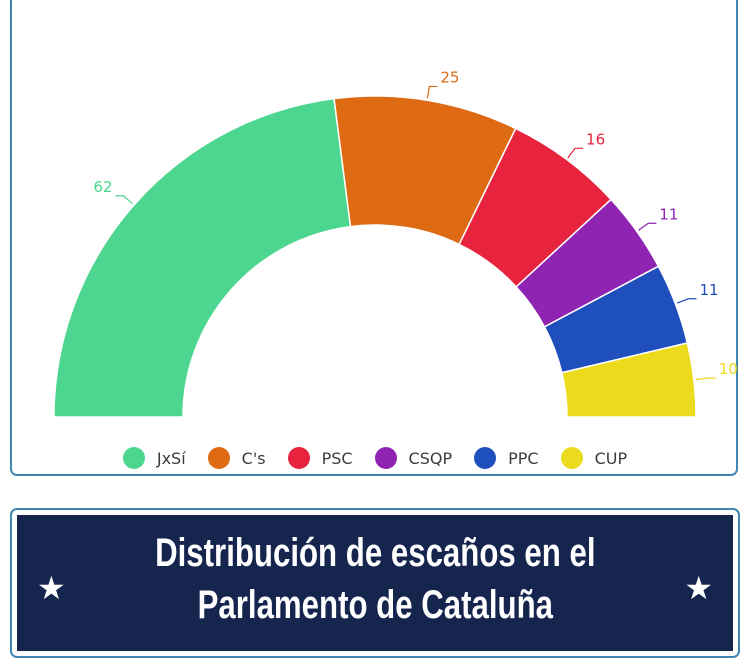  What do you see at coordinates (171, 458) in the screenshot?
I see `legend-label: JxSí` at bounding box center [171, 458].